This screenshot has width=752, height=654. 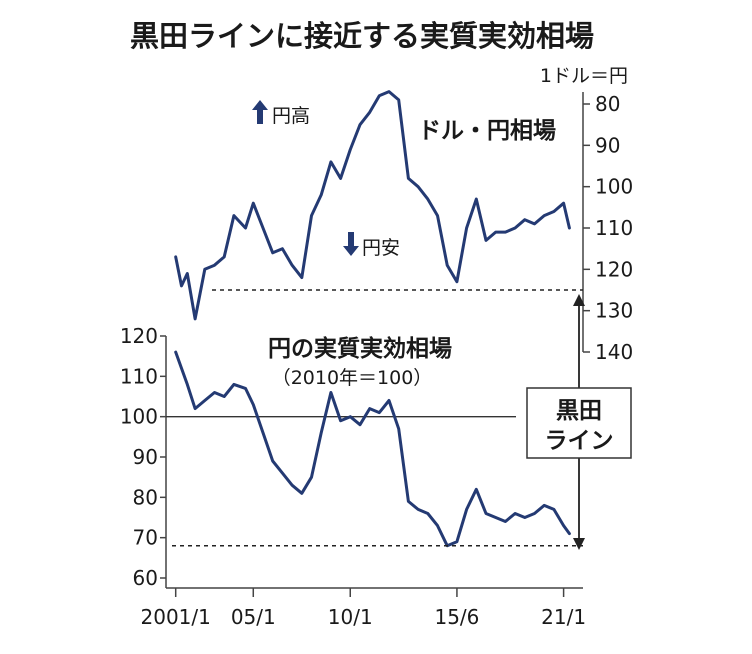 I want to click on kuroda-line-box, so click(x=579, y=423).